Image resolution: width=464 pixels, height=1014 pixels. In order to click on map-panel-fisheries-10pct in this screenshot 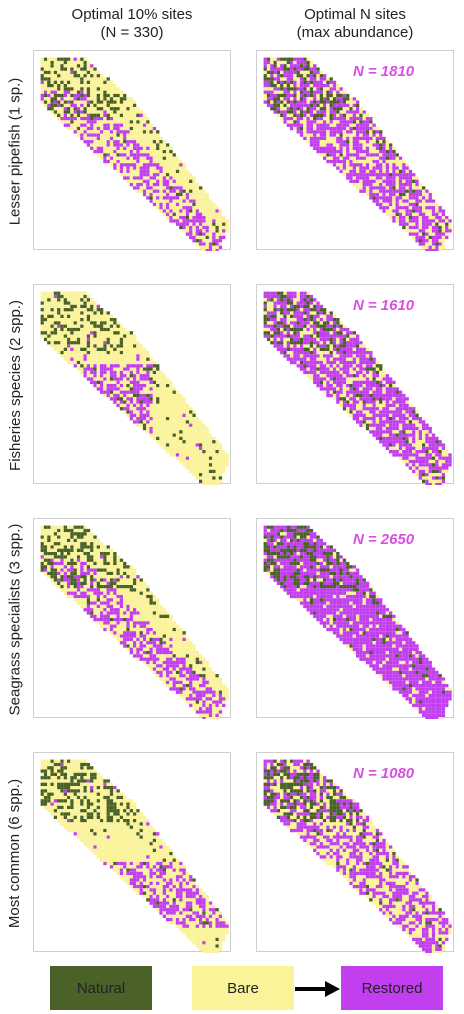, I will do `click(132, 384)`.